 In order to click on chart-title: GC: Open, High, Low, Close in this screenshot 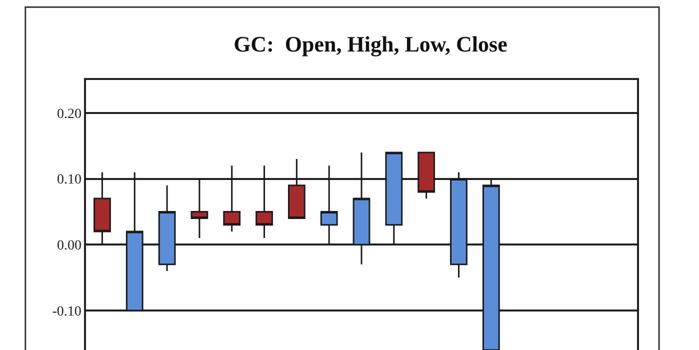, I will do `click(371, 43)`.